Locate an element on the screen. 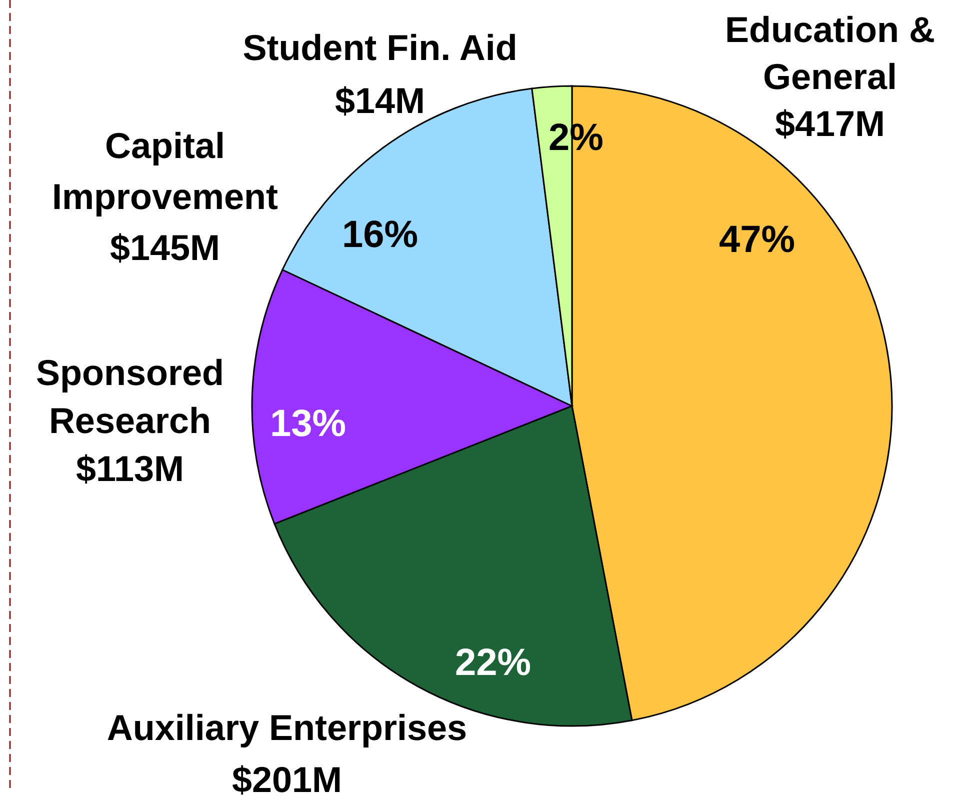 The width and height of the screenshot is (975, 799). data-label: 13% is located at coordinates (308, 424).